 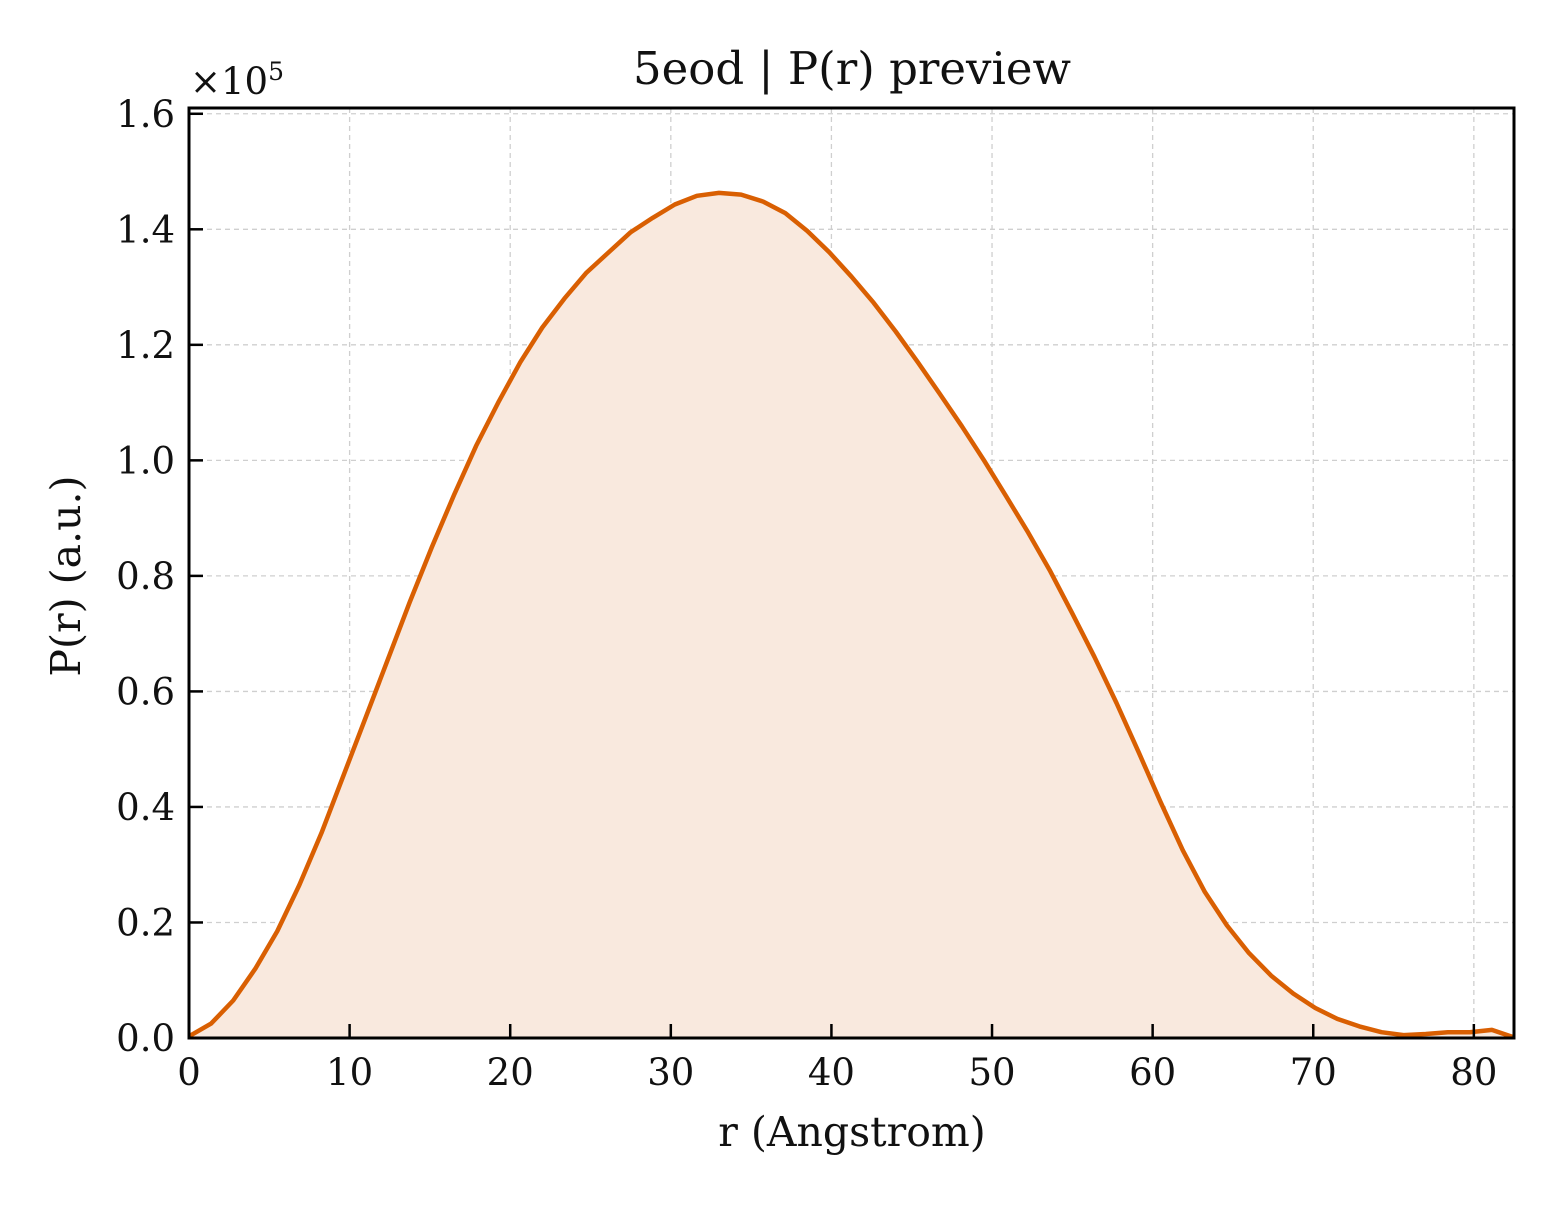 What do you see at coordinates (145, 807) in the screenshot?
I see `y-tick-label: 0.4` at bounding box center [145, 807].